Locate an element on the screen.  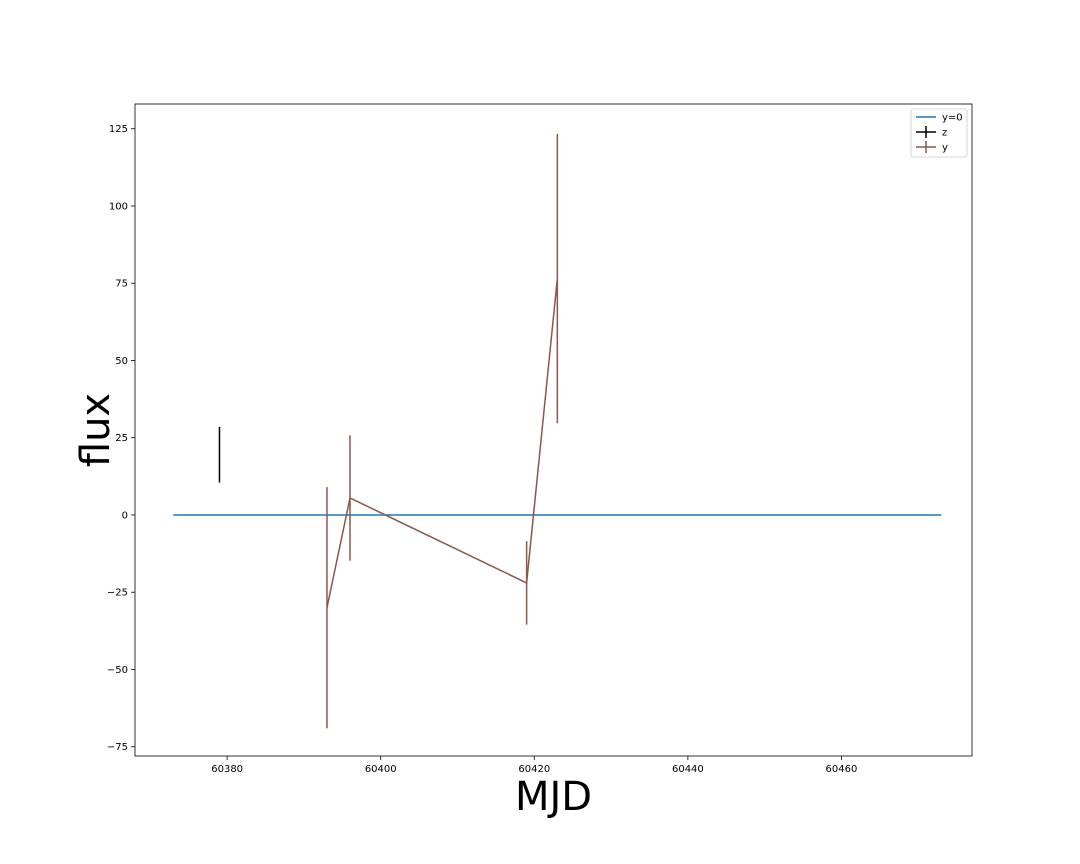
y-tick-label: 25 is located at coordinates (121, 438).